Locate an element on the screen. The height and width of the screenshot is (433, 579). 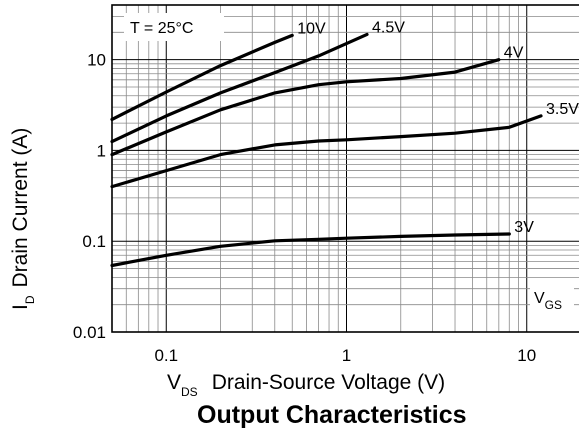
y-tick-labels: 0.01 0.1 1 10 is located at coordinates (89, 196).